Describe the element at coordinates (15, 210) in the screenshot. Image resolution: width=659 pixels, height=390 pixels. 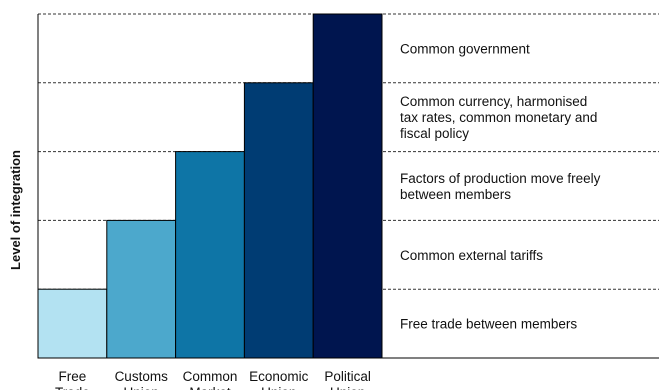
I see `y-axis-label: Level of integration` at that location.